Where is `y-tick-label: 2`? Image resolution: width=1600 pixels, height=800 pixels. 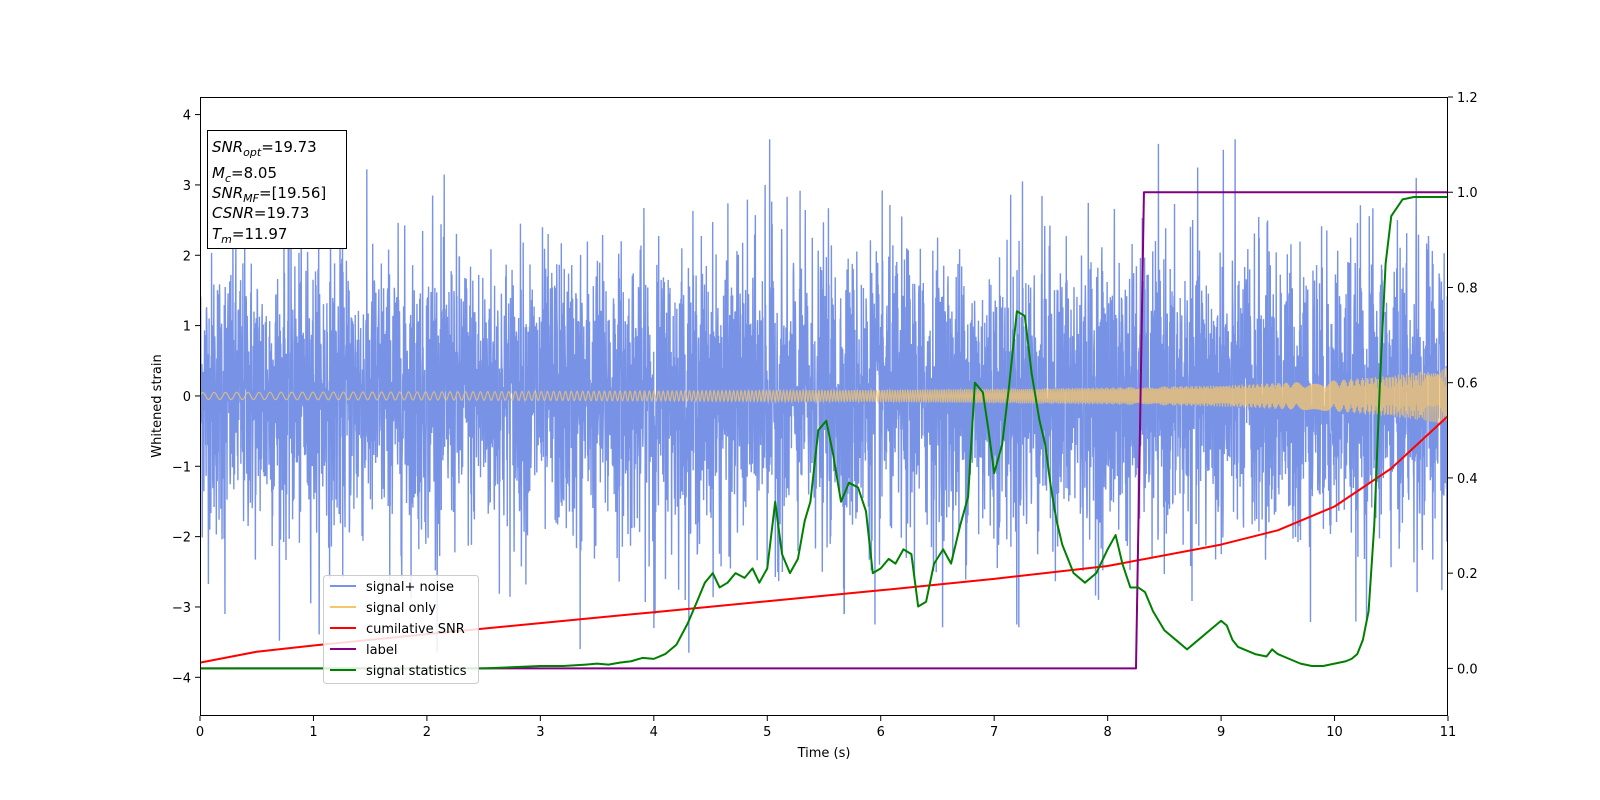 y-tick-label: 2 is located at coordinates (187, 256).